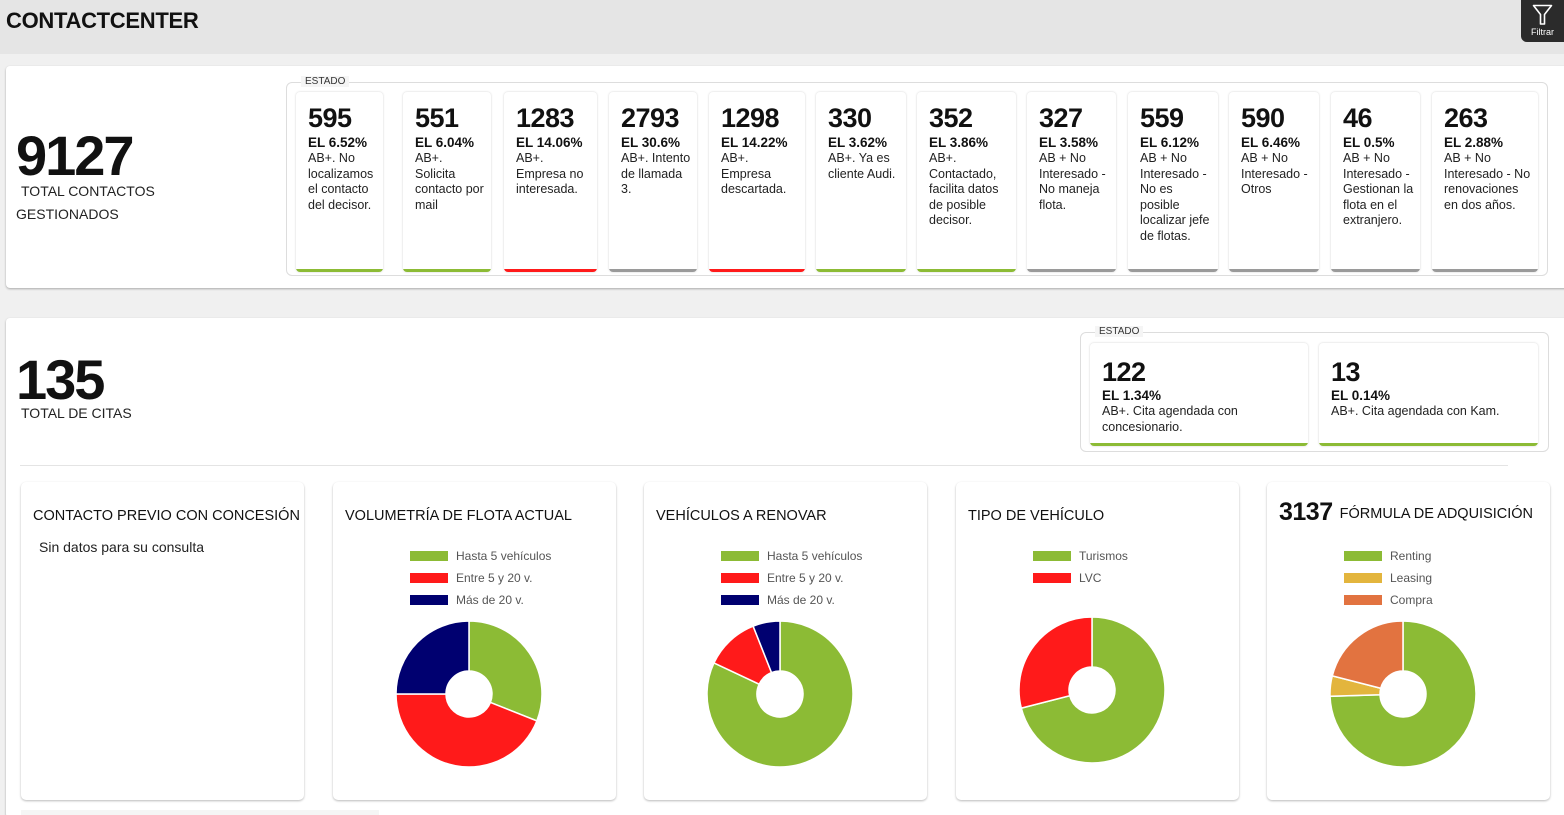 This screenshot has height=815, width=1564. I want to click on filter-button: Filtrar, so click(1542, 21).